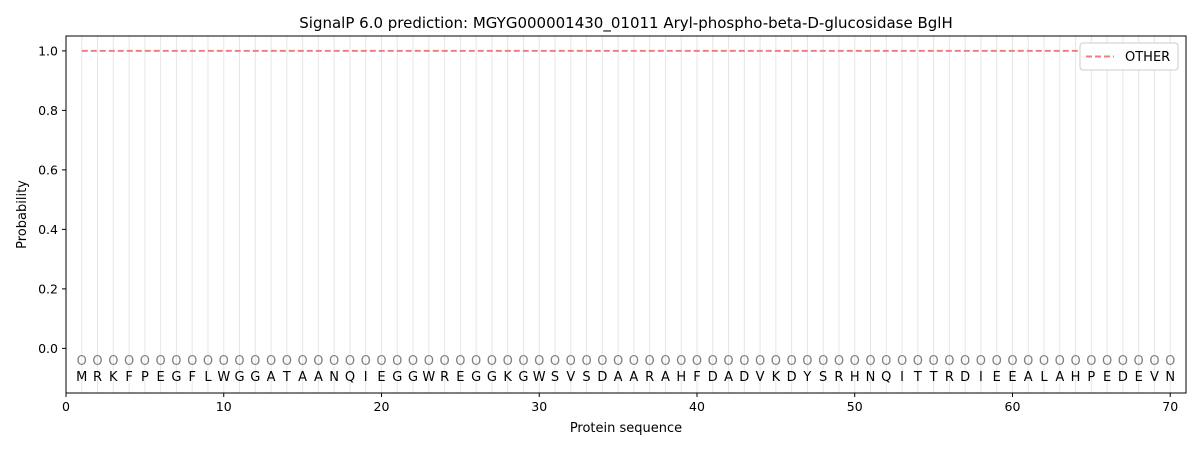  What do you see at coordinates (1170, 406) in the screenshot?
I see `x-tick-label: 70` at bounding box center [1170, 406].